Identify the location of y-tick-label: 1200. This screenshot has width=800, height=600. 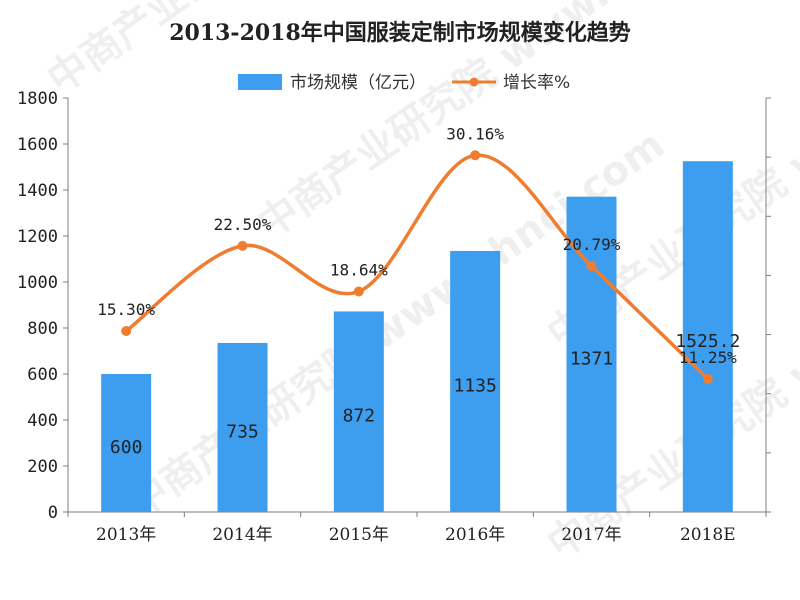
(37, 237).